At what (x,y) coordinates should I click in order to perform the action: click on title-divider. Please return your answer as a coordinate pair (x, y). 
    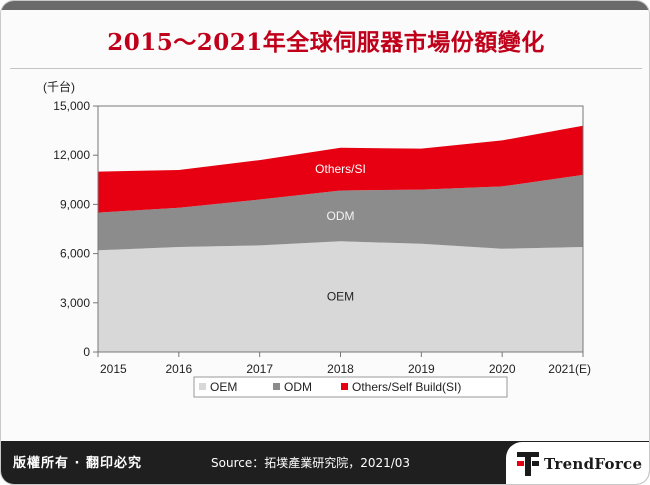
    Looking at the image, I should click on (326, 68).